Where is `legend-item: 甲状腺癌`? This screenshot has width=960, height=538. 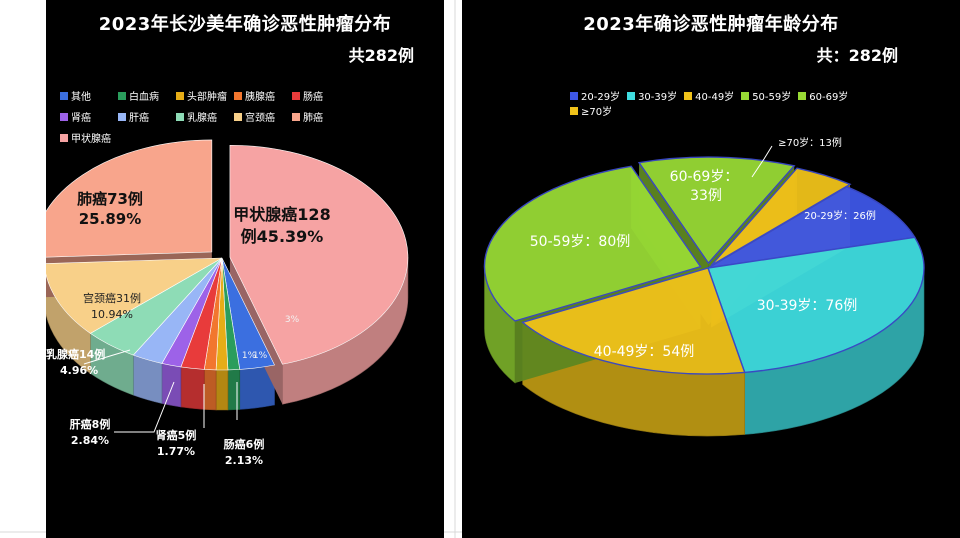
legend-item: 甲状腺癌 is located at coordinates (89, 137).